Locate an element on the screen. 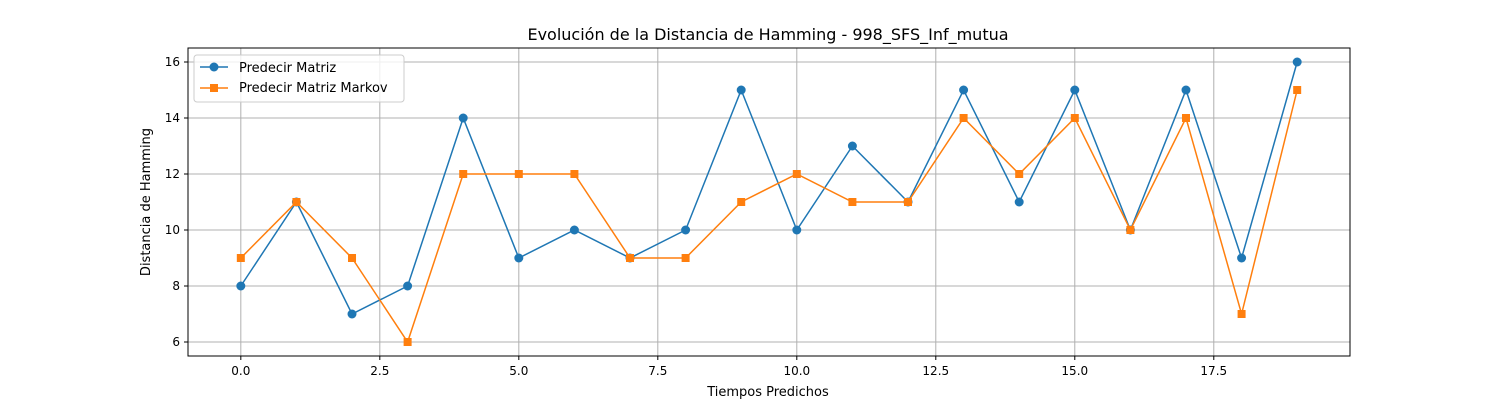 This screenshot has width=1500, height=400. y-axis: 6 8 10 12 14 16 is located at coordinates (176, 202).